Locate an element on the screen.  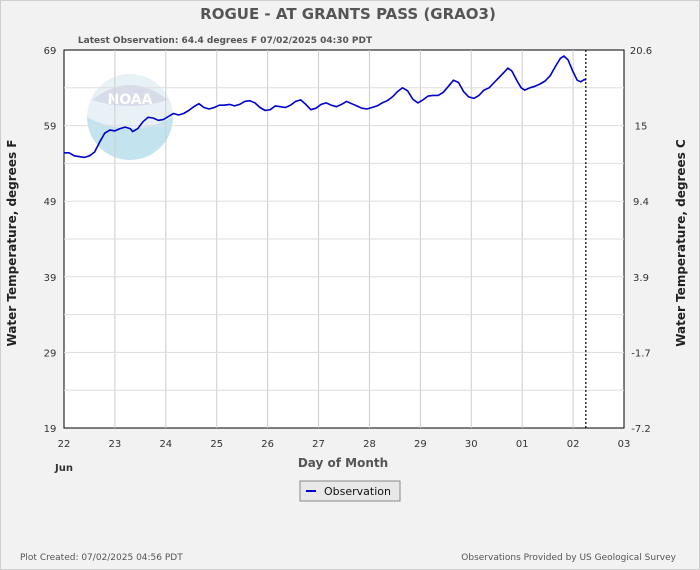
x-month-label: Jun is located at coordinates (63, 468).